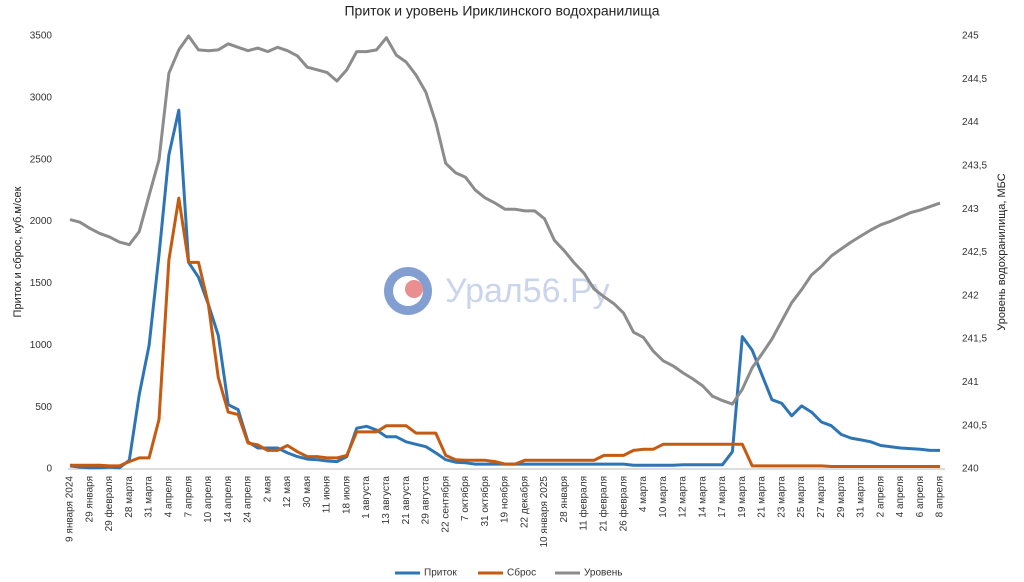 This screenshot has height=582, width=1024. What do you see at coordinates (129, 497) in the screenshot?
I see `x-tick-label: 28 марта` at bounding box center [129, 497].